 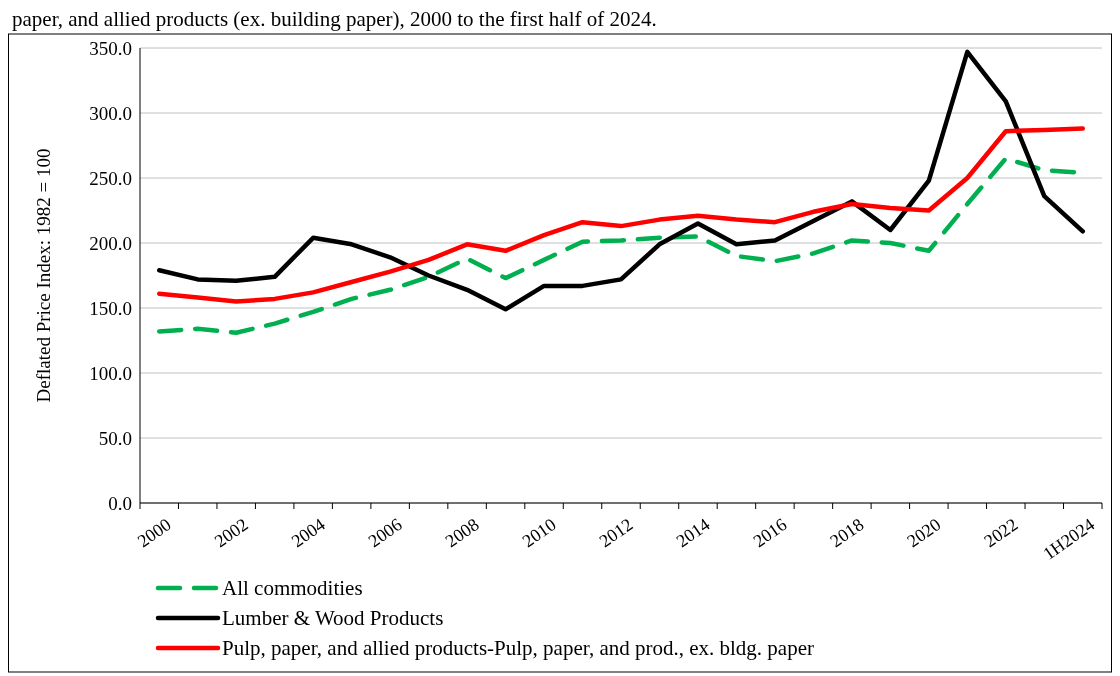 What do you see at coordinates (385, 533) in the screenshot?
I see `x-tick-label: 2006` at bounding box center [385, 533].